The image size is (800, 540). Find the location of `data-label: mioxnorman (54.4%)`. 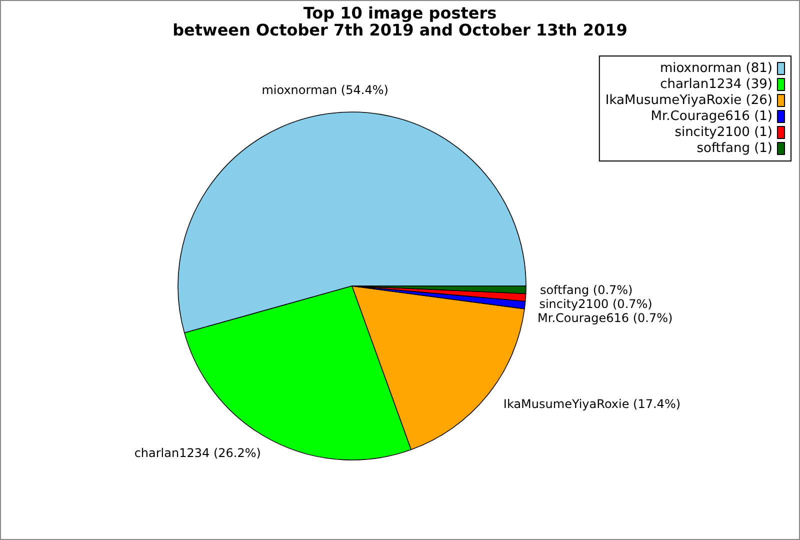

data-label: mioxnorman (54.4%) is located at coordinates (325, 89).